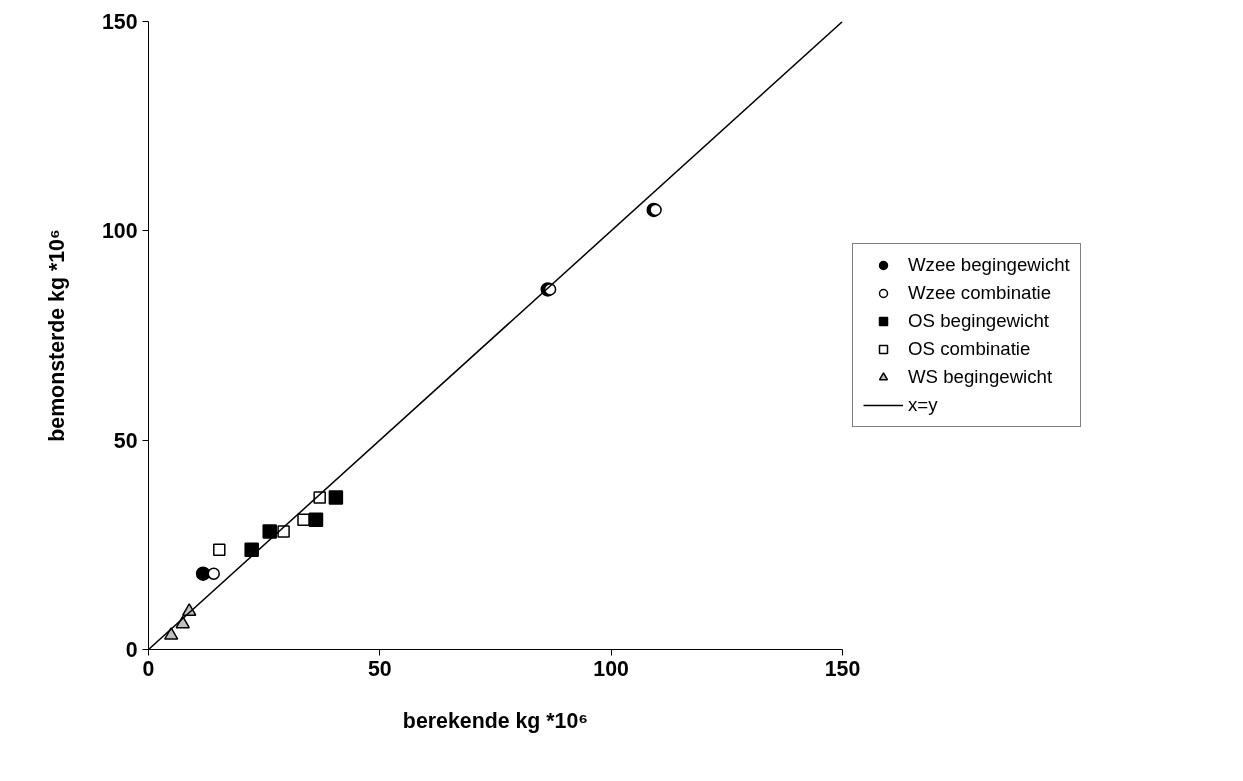  I want to click on legend-label: x=y, so click(923, 405).